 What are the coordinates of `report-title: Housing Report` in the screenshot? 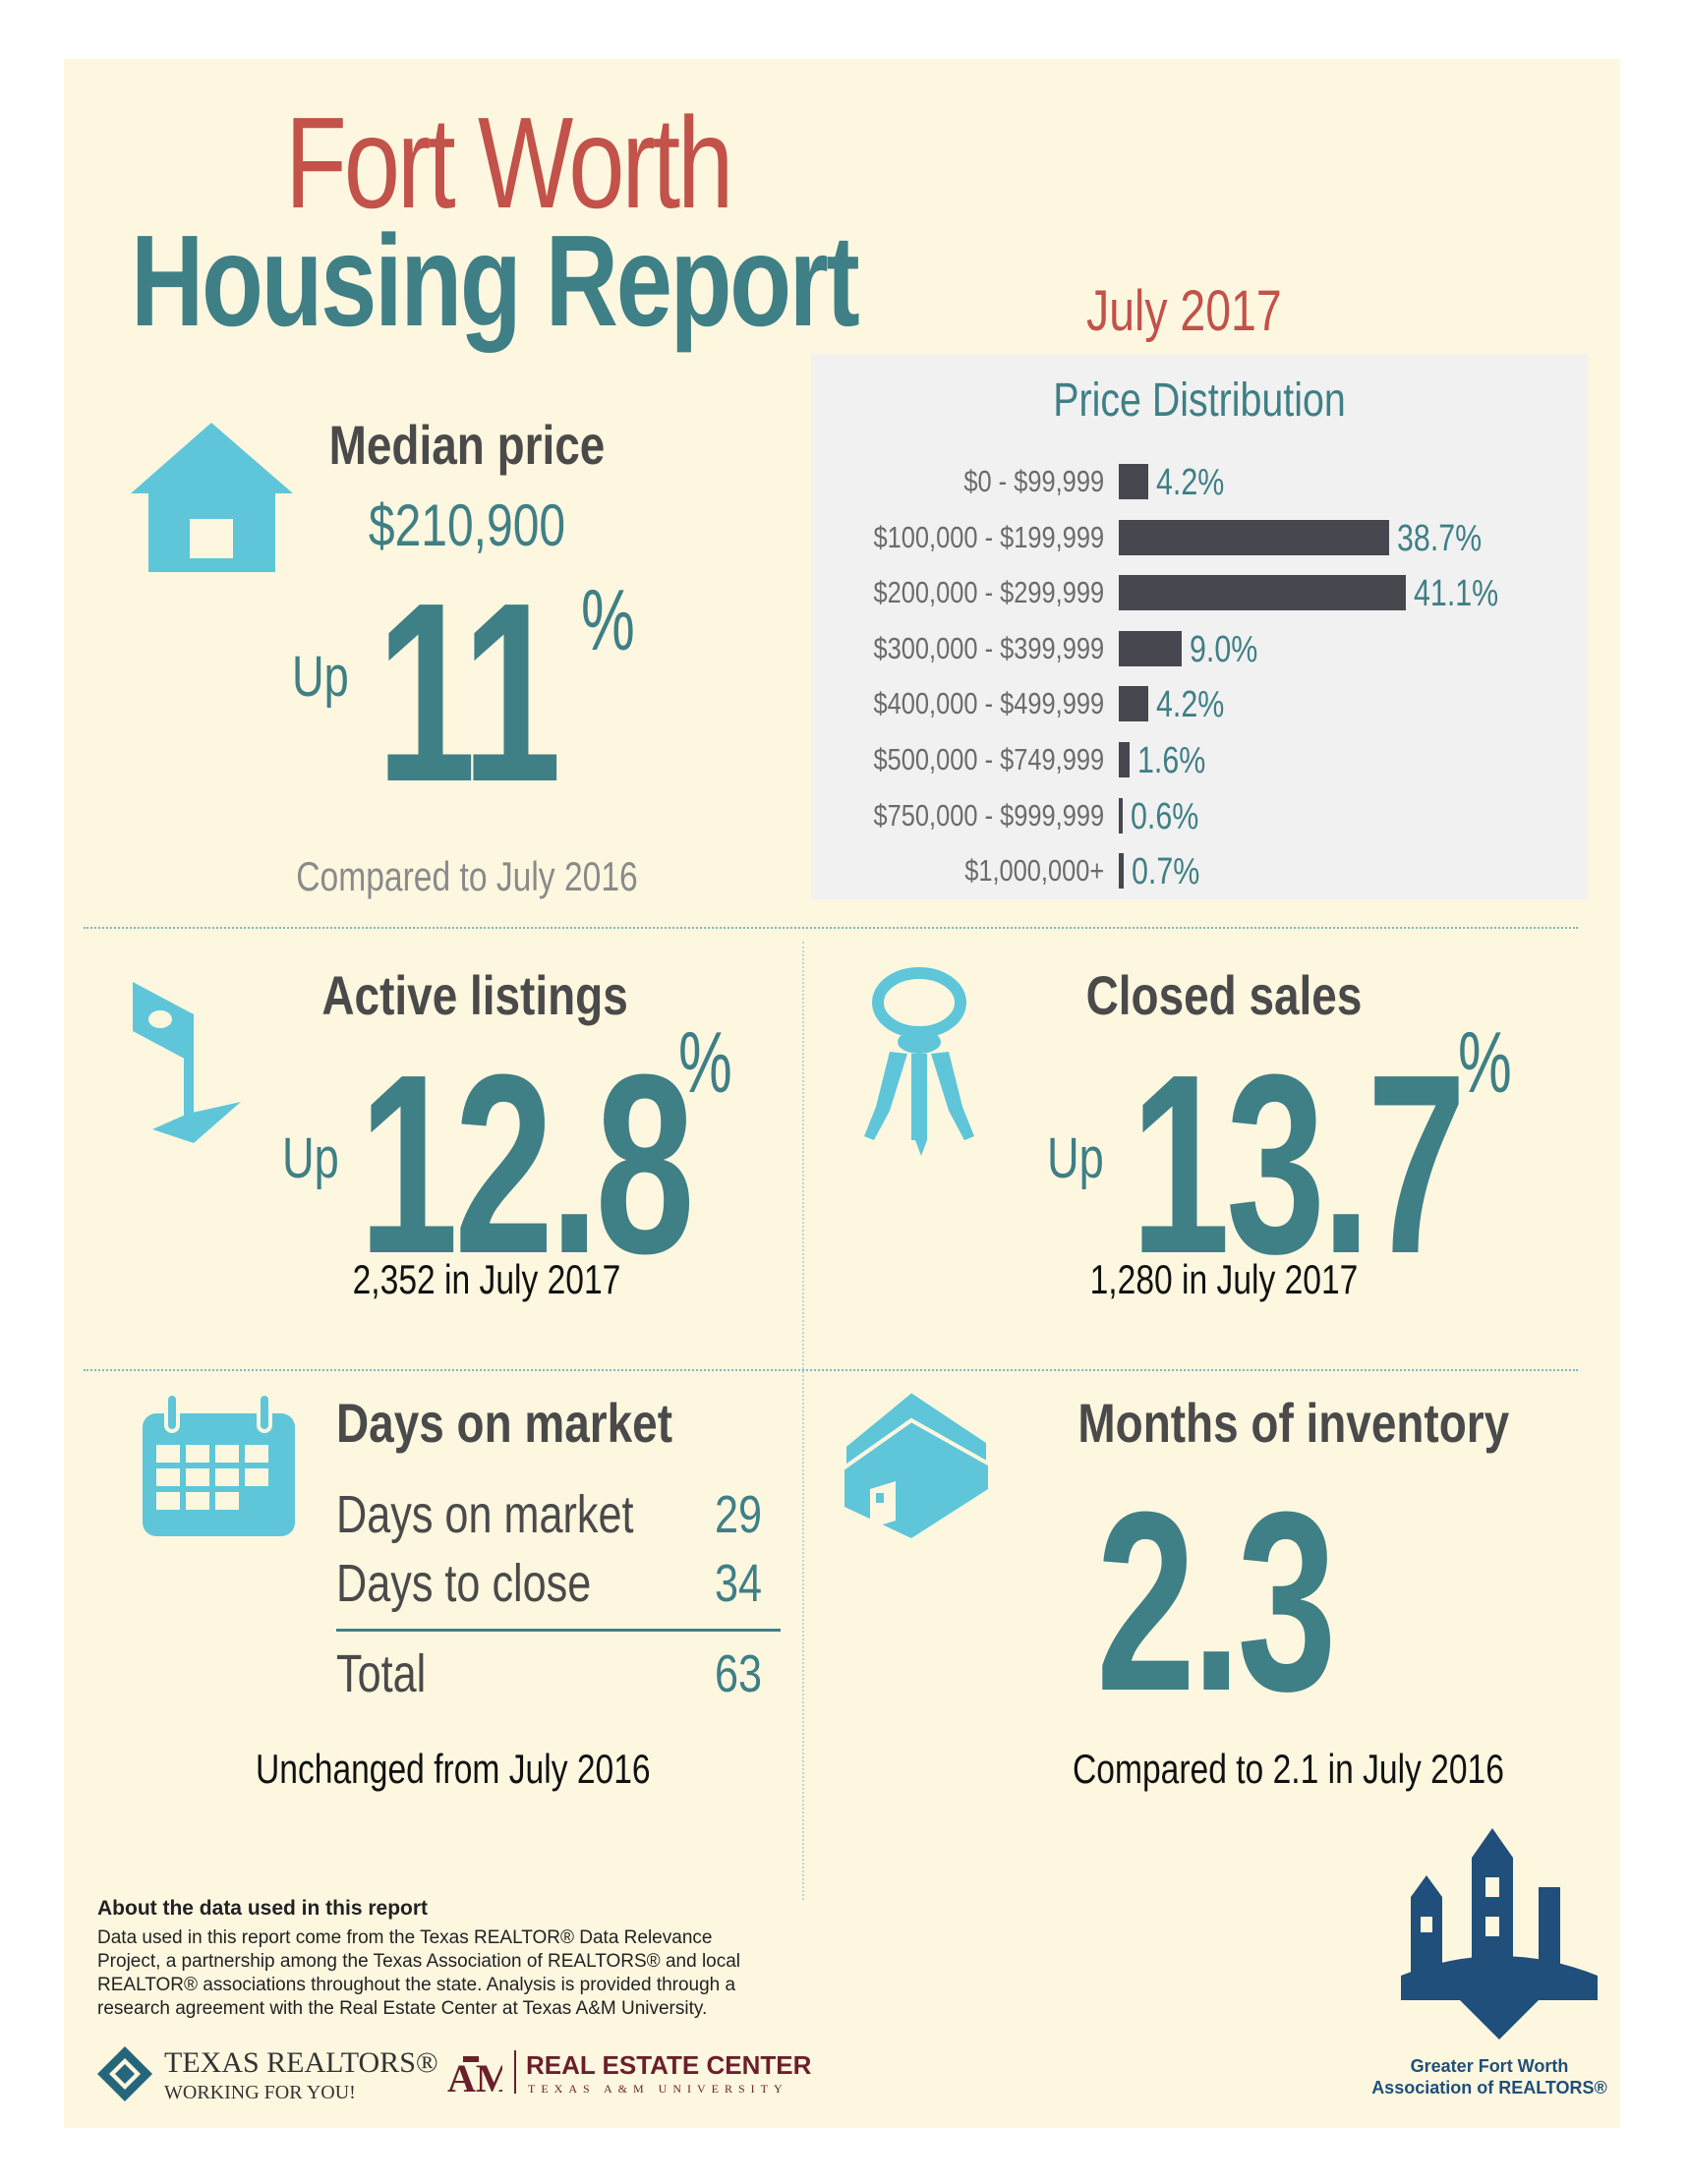 It's located at (495, 280).